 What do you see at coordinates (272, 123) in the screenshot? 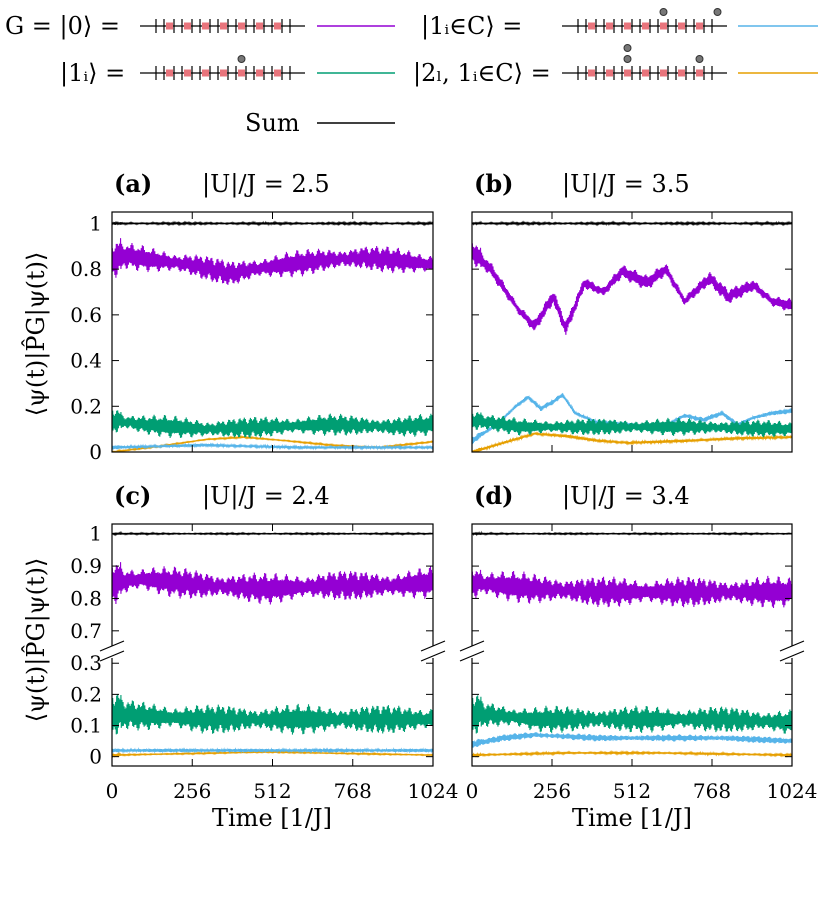
I see `legend-label-sum: Sum` at bounding box center [272, 123].